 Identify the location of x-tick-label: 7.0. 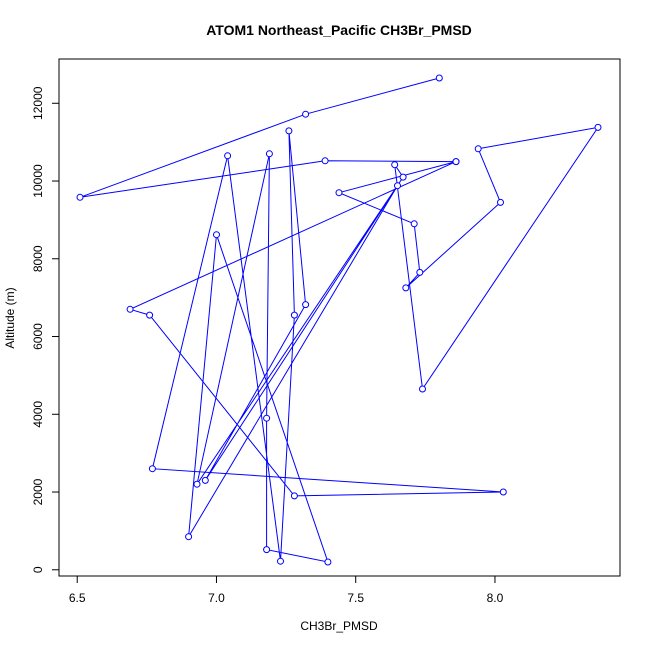
(216, 598).